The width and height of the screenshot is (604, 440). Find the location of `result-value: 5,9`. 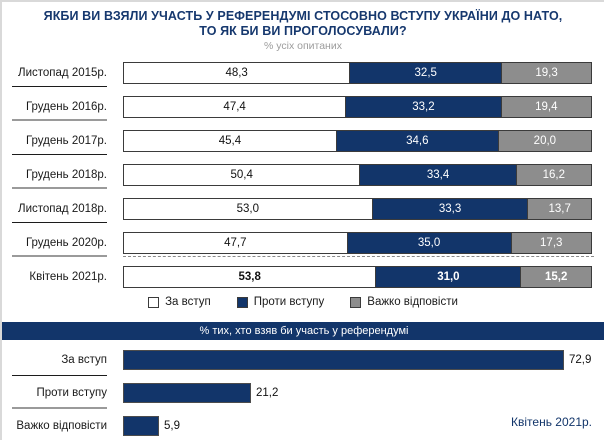

result-value: 5,9 is located at coordinates (172, 425).